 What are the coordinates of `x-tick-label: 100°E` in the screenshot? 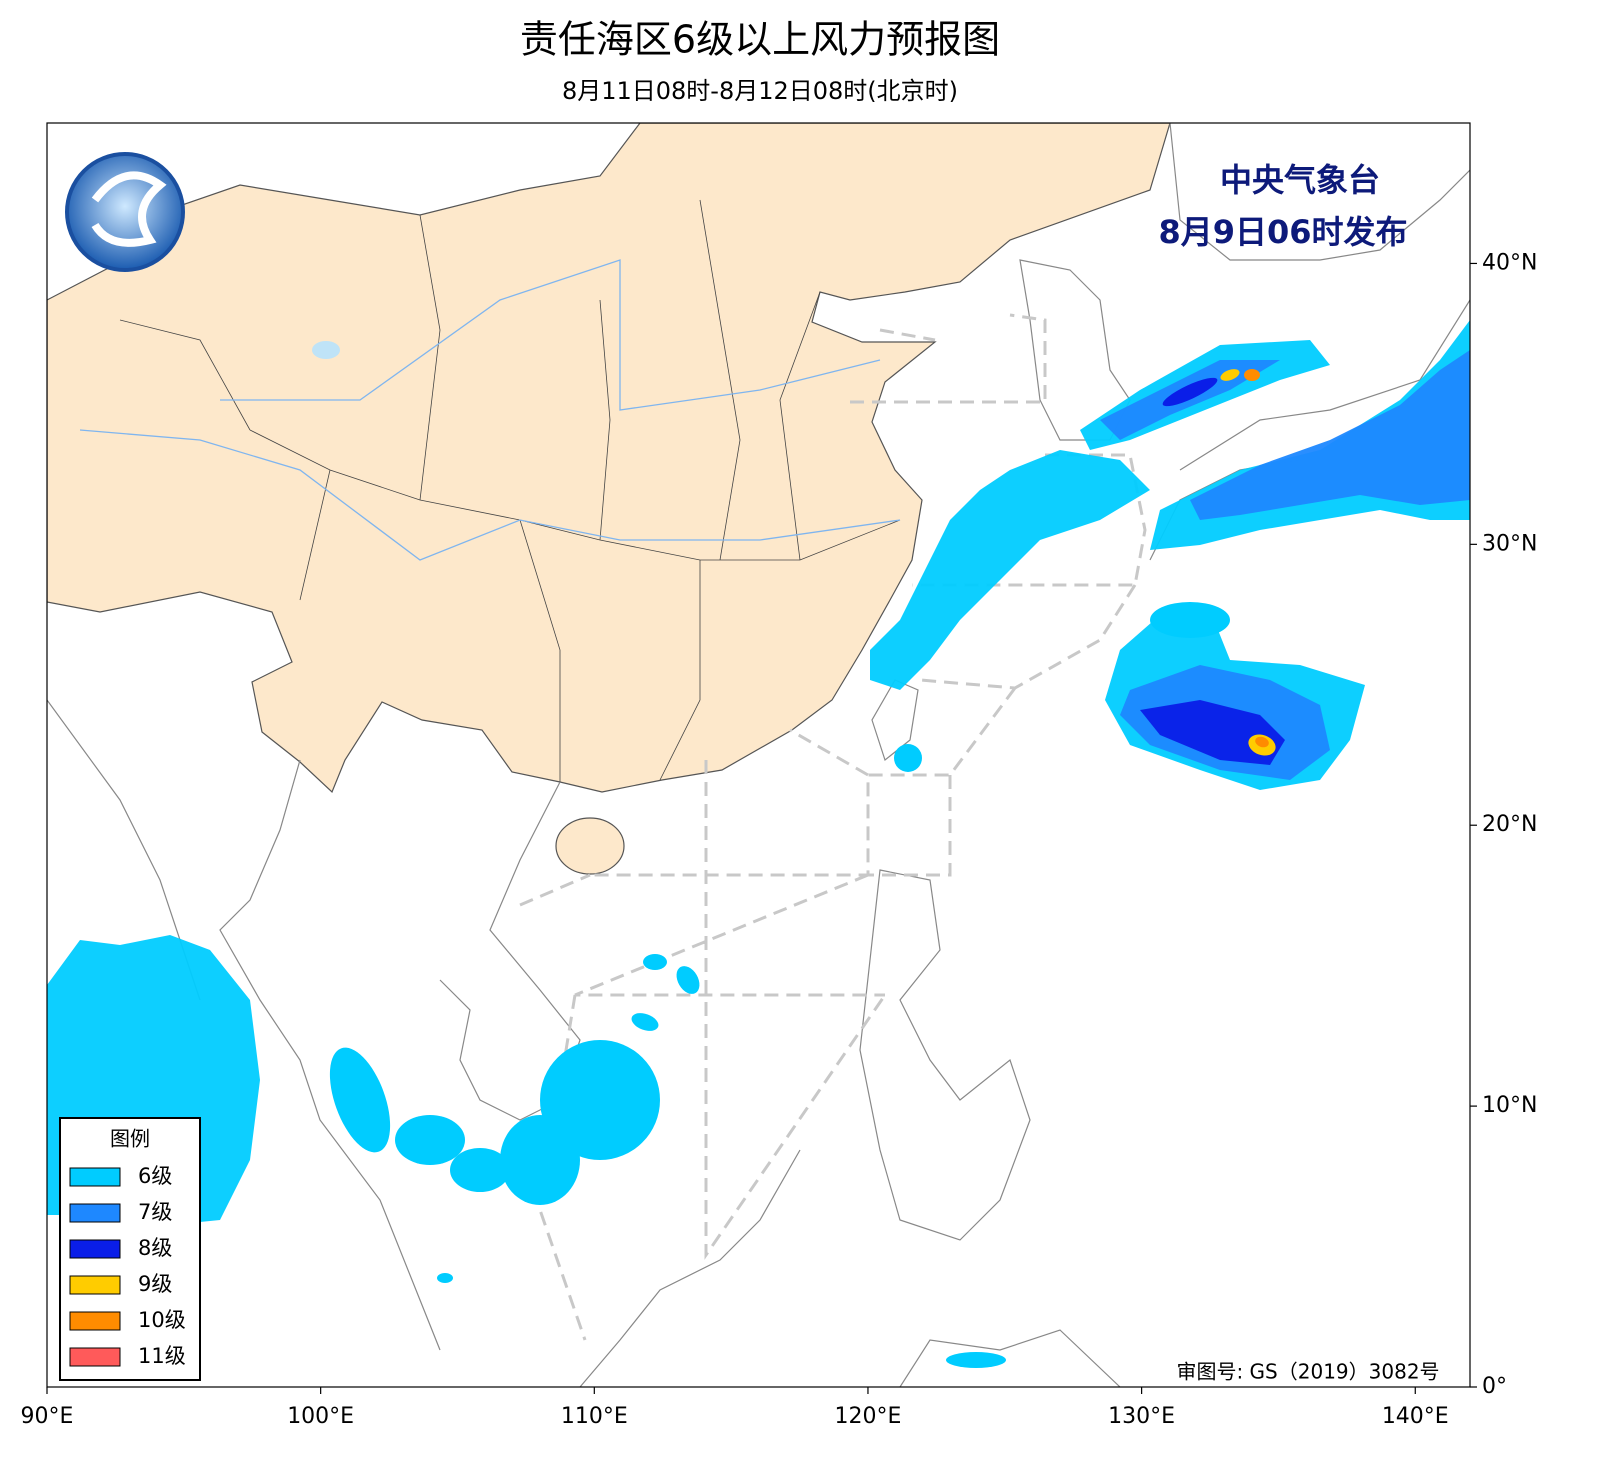 It's located at (320, 1416).